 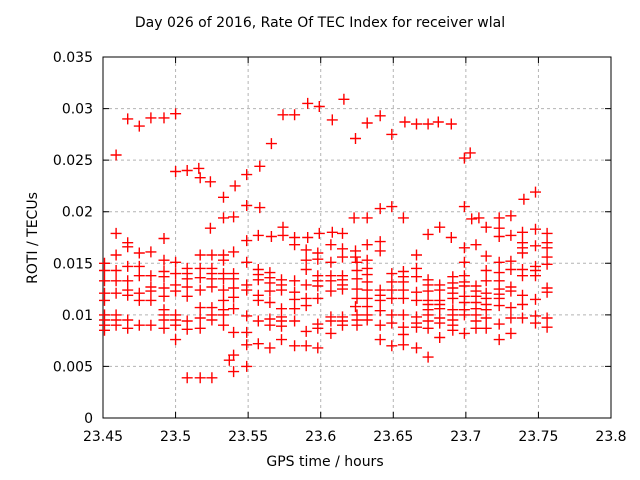 I want to click on x-tick-label: 23.75, so click(x=538, y=437).